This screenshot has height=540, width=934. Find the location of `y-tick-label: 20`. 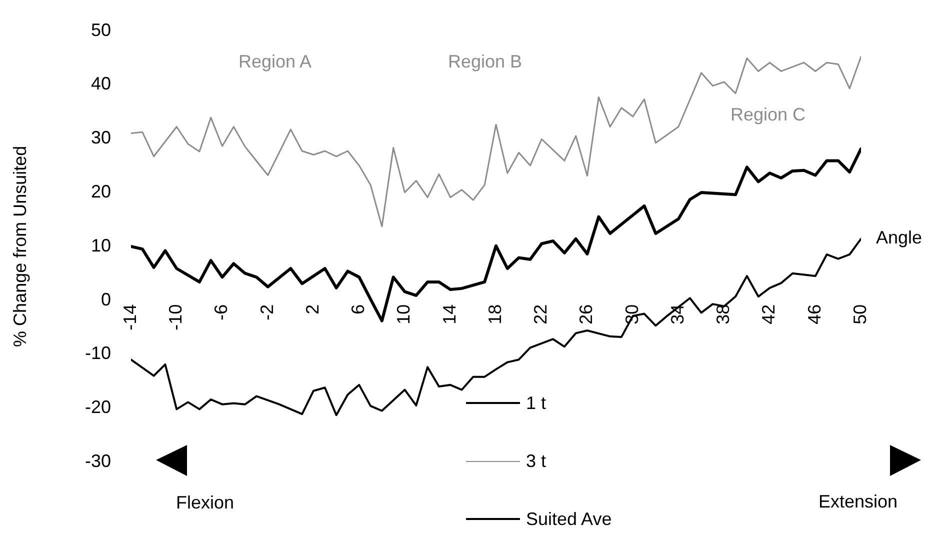

y-tick-label: 20 is located at coordinates (100, 191).